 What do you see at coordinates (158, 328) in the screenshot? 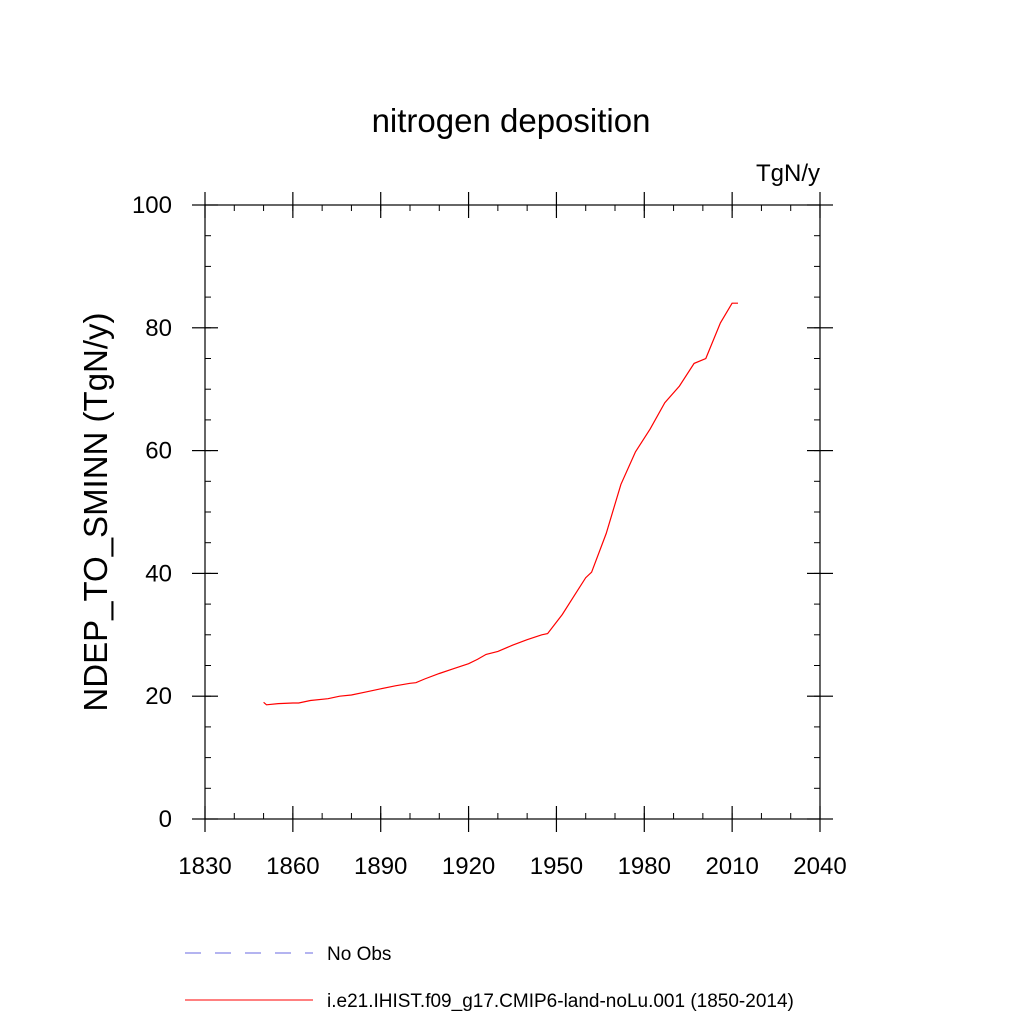
I see `y-tick-label: 80` at bounding box center [158, 328].